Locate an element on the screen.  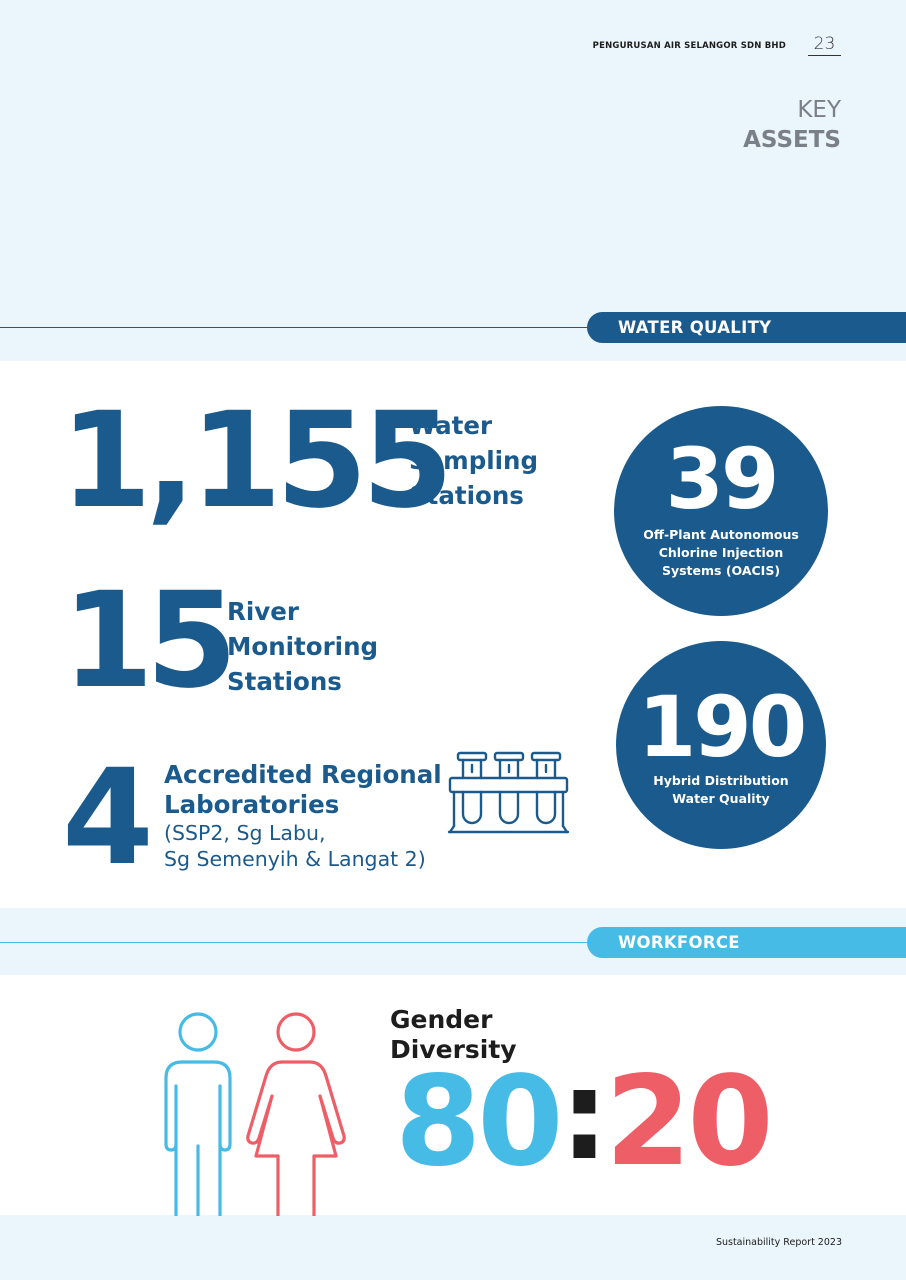
labs-label-line2: Laboratories is located at coordinates (252, 804).